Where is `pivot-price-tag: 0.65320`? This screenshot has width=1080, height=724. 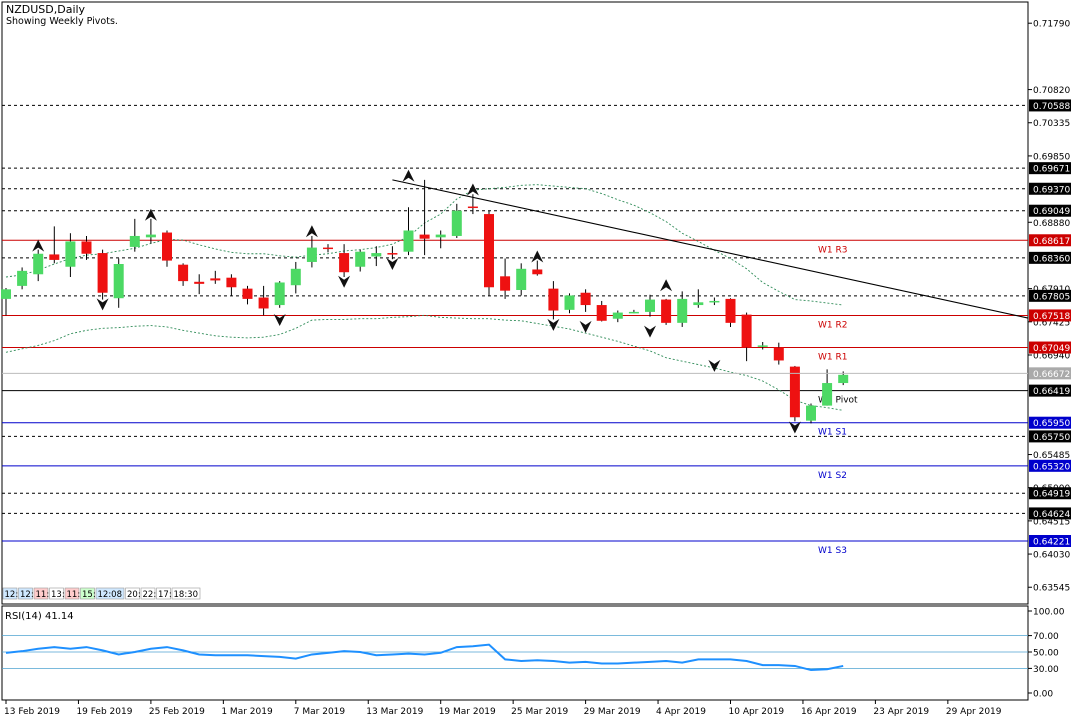
pivot-price-tag: 0.65320 is located at coordinates (1050, 465).